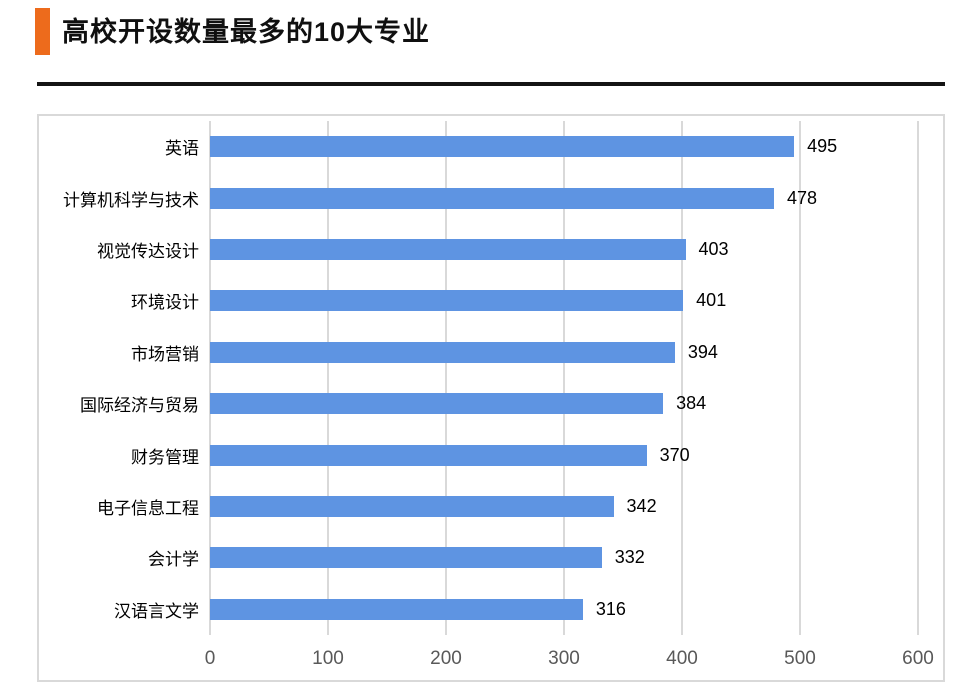 The image size is (978, 697). I want to click on bar-row: 财务管理 370, so click(491, 454).